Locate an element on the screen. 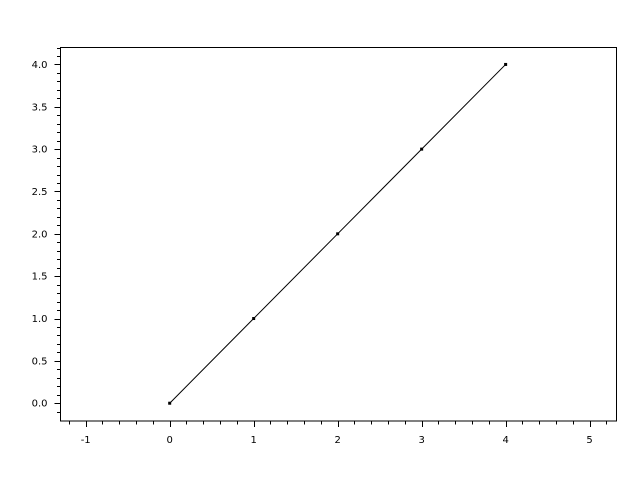 The image size is (640, 484). x-tick-label: -1 is located at coordinates (86, 440).